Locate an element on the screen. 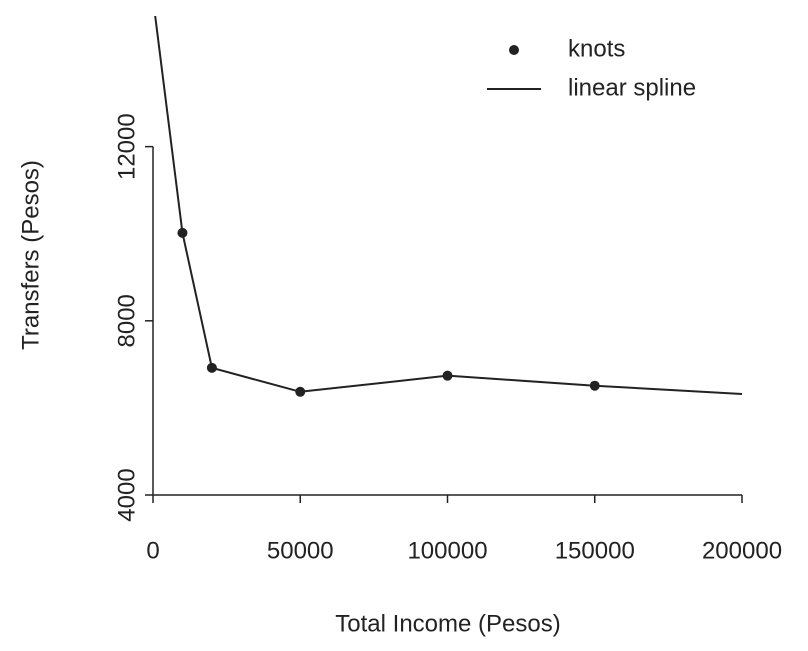 The height and width of the screenshot is (651, 808). x-tick-label: 50000 is located at coordinates (300, 550).